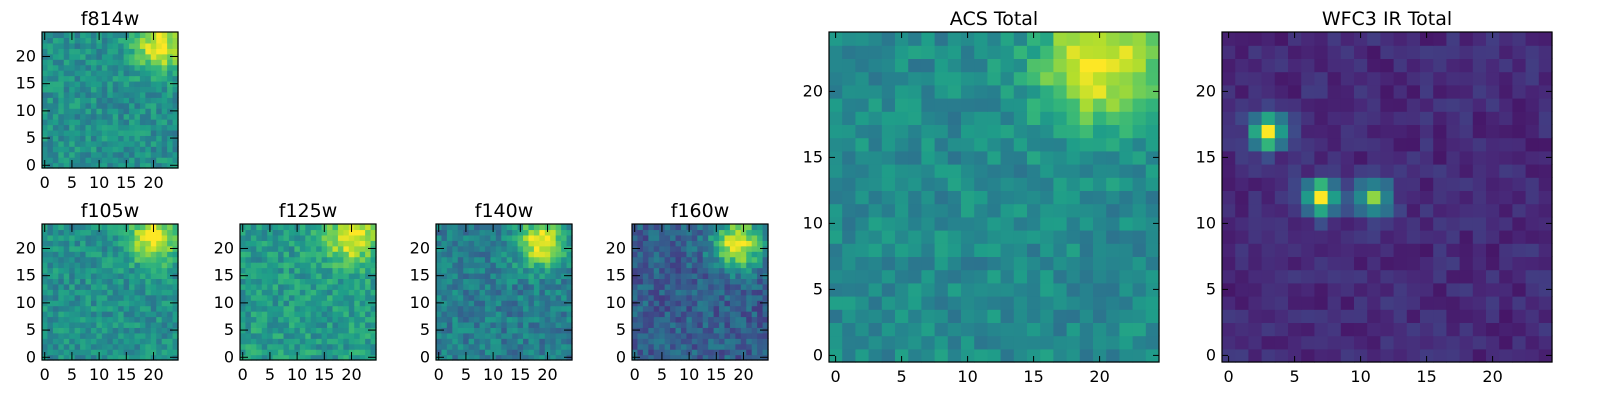 The image size is (1600, 400). I want to click on x-tick-label: 10, so click(1360, 376).